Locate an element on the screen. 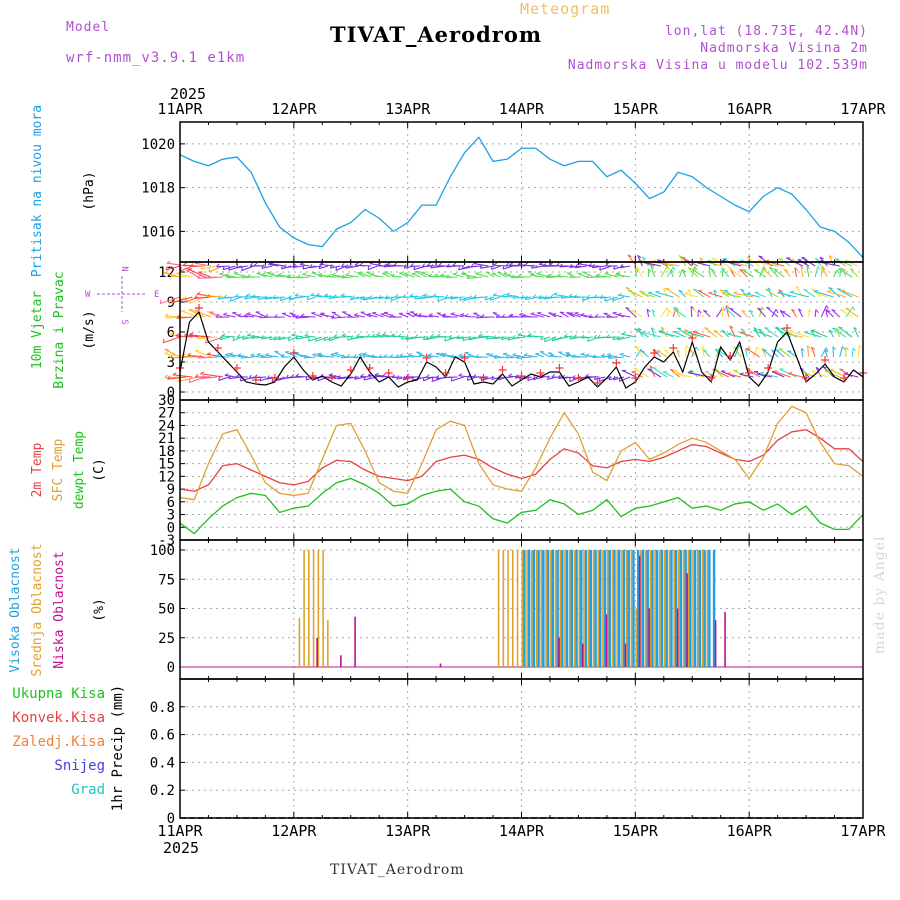 Image resolution: width=900 pixels, height=900 pixels. wind-gust-marker is located at coordinates (274, 378).